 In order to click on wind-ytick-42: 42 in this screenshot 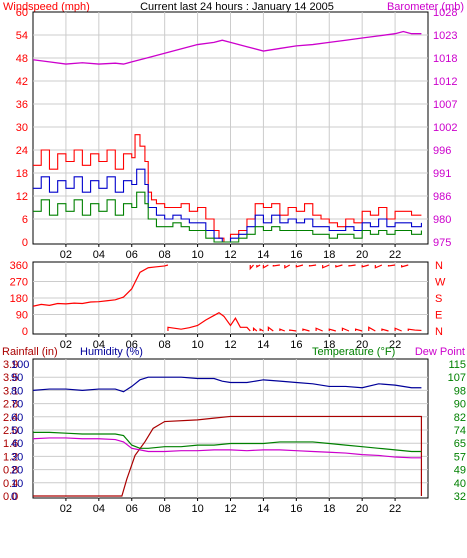, I will do `click(22, 82)`.